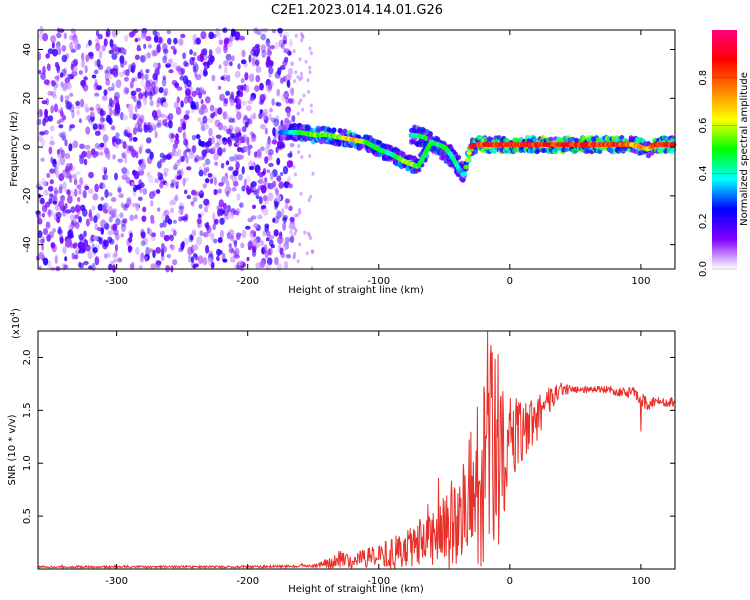 This screenshot has height=600, width=750. I want to click on main-trace-cell, so click(674, 145).